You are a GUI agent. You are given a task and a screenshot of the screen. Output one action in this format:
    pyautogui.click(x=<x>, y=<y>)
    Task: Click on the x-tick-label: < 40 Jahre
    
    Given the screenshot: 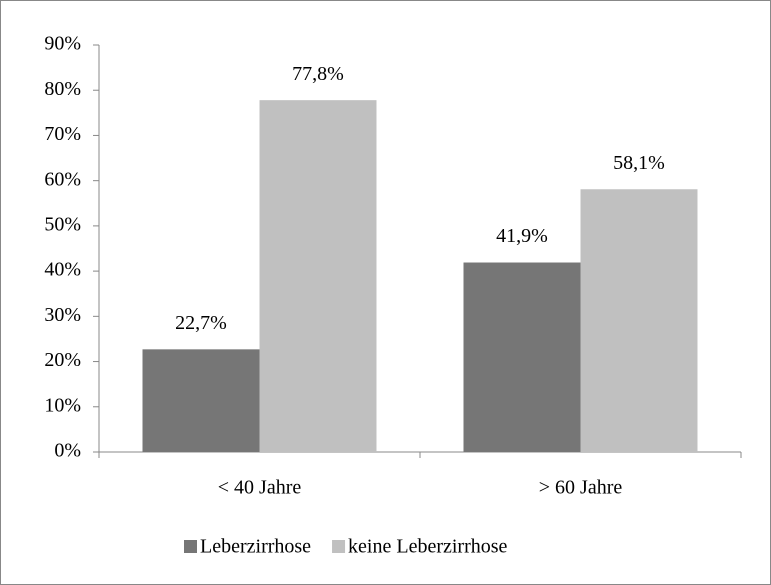 What is the action you would take?
    pyautogui.click(x=260, y=488)
    